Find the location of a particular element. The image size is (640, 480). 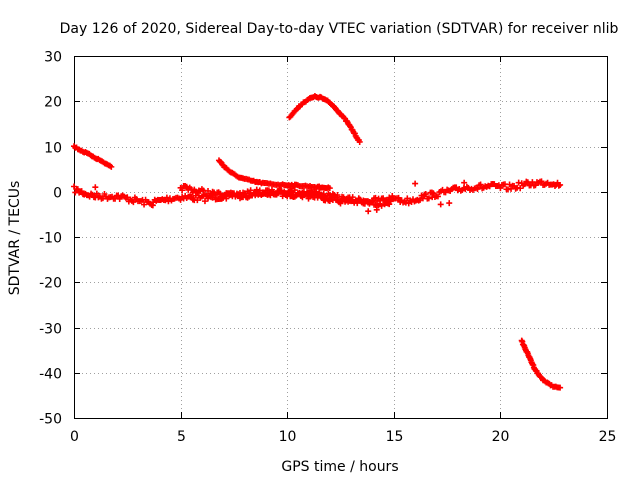

series-main-band-b is located at coordinates (287, 194).